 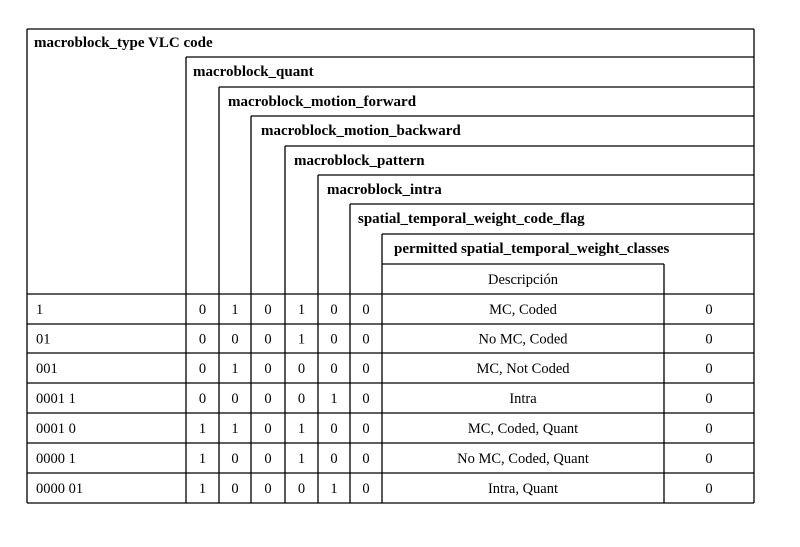 I want to click on cell-desc: No MC, Coded, so click(x=523, y=340).